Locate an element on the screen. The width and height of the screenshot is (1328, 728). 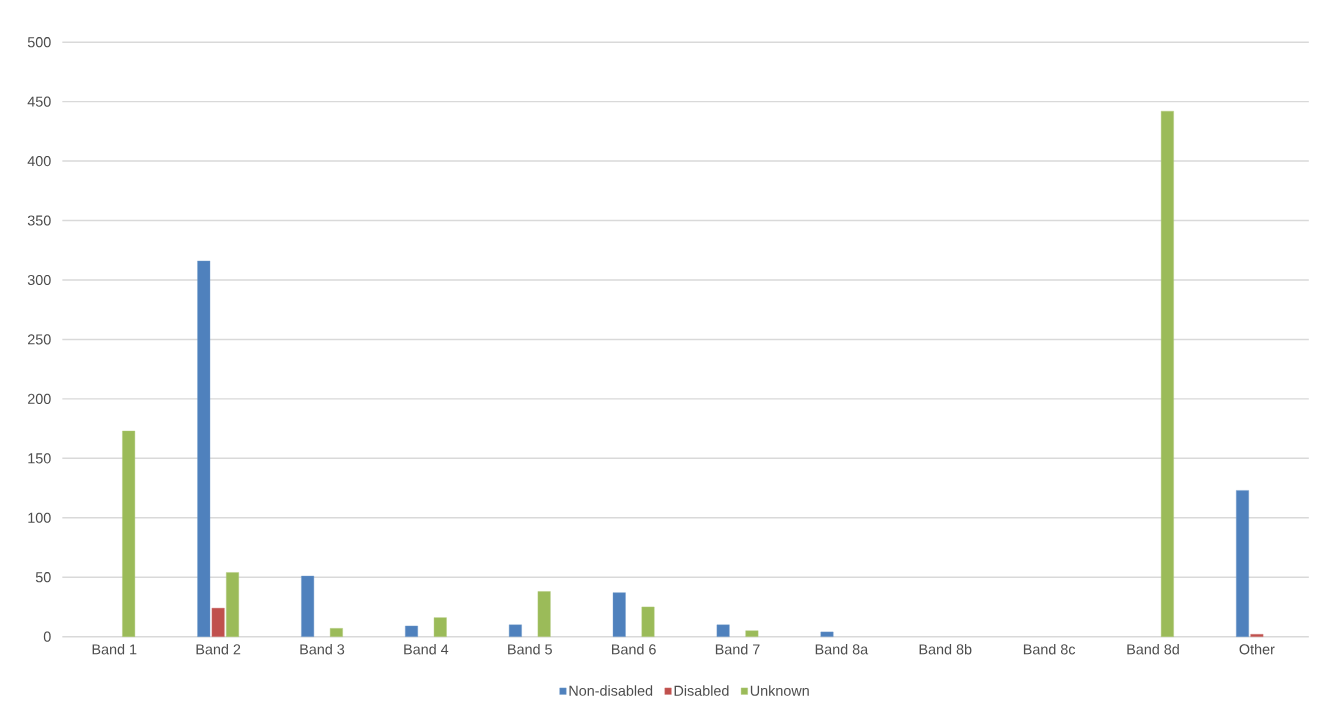
y-tick-label: 50 is located at coordinates (43, 577).